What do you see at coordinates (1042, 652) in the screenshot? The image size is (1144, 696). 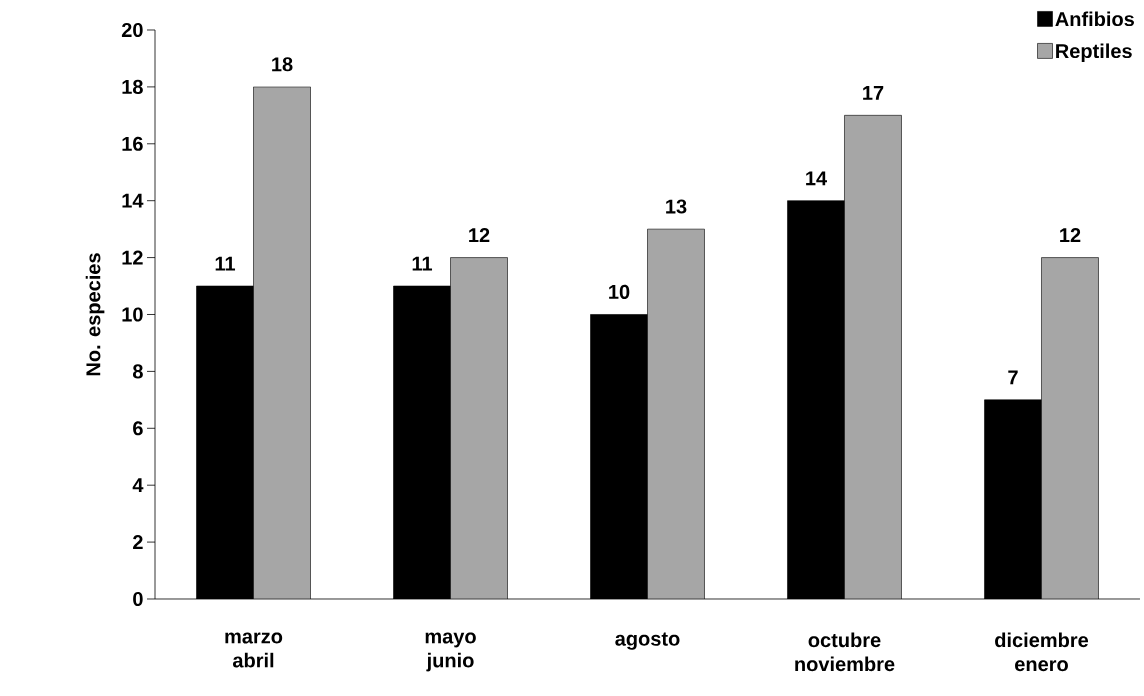 I see `x-tick-label: diciembre enero` at bounding box center [1042, 652].